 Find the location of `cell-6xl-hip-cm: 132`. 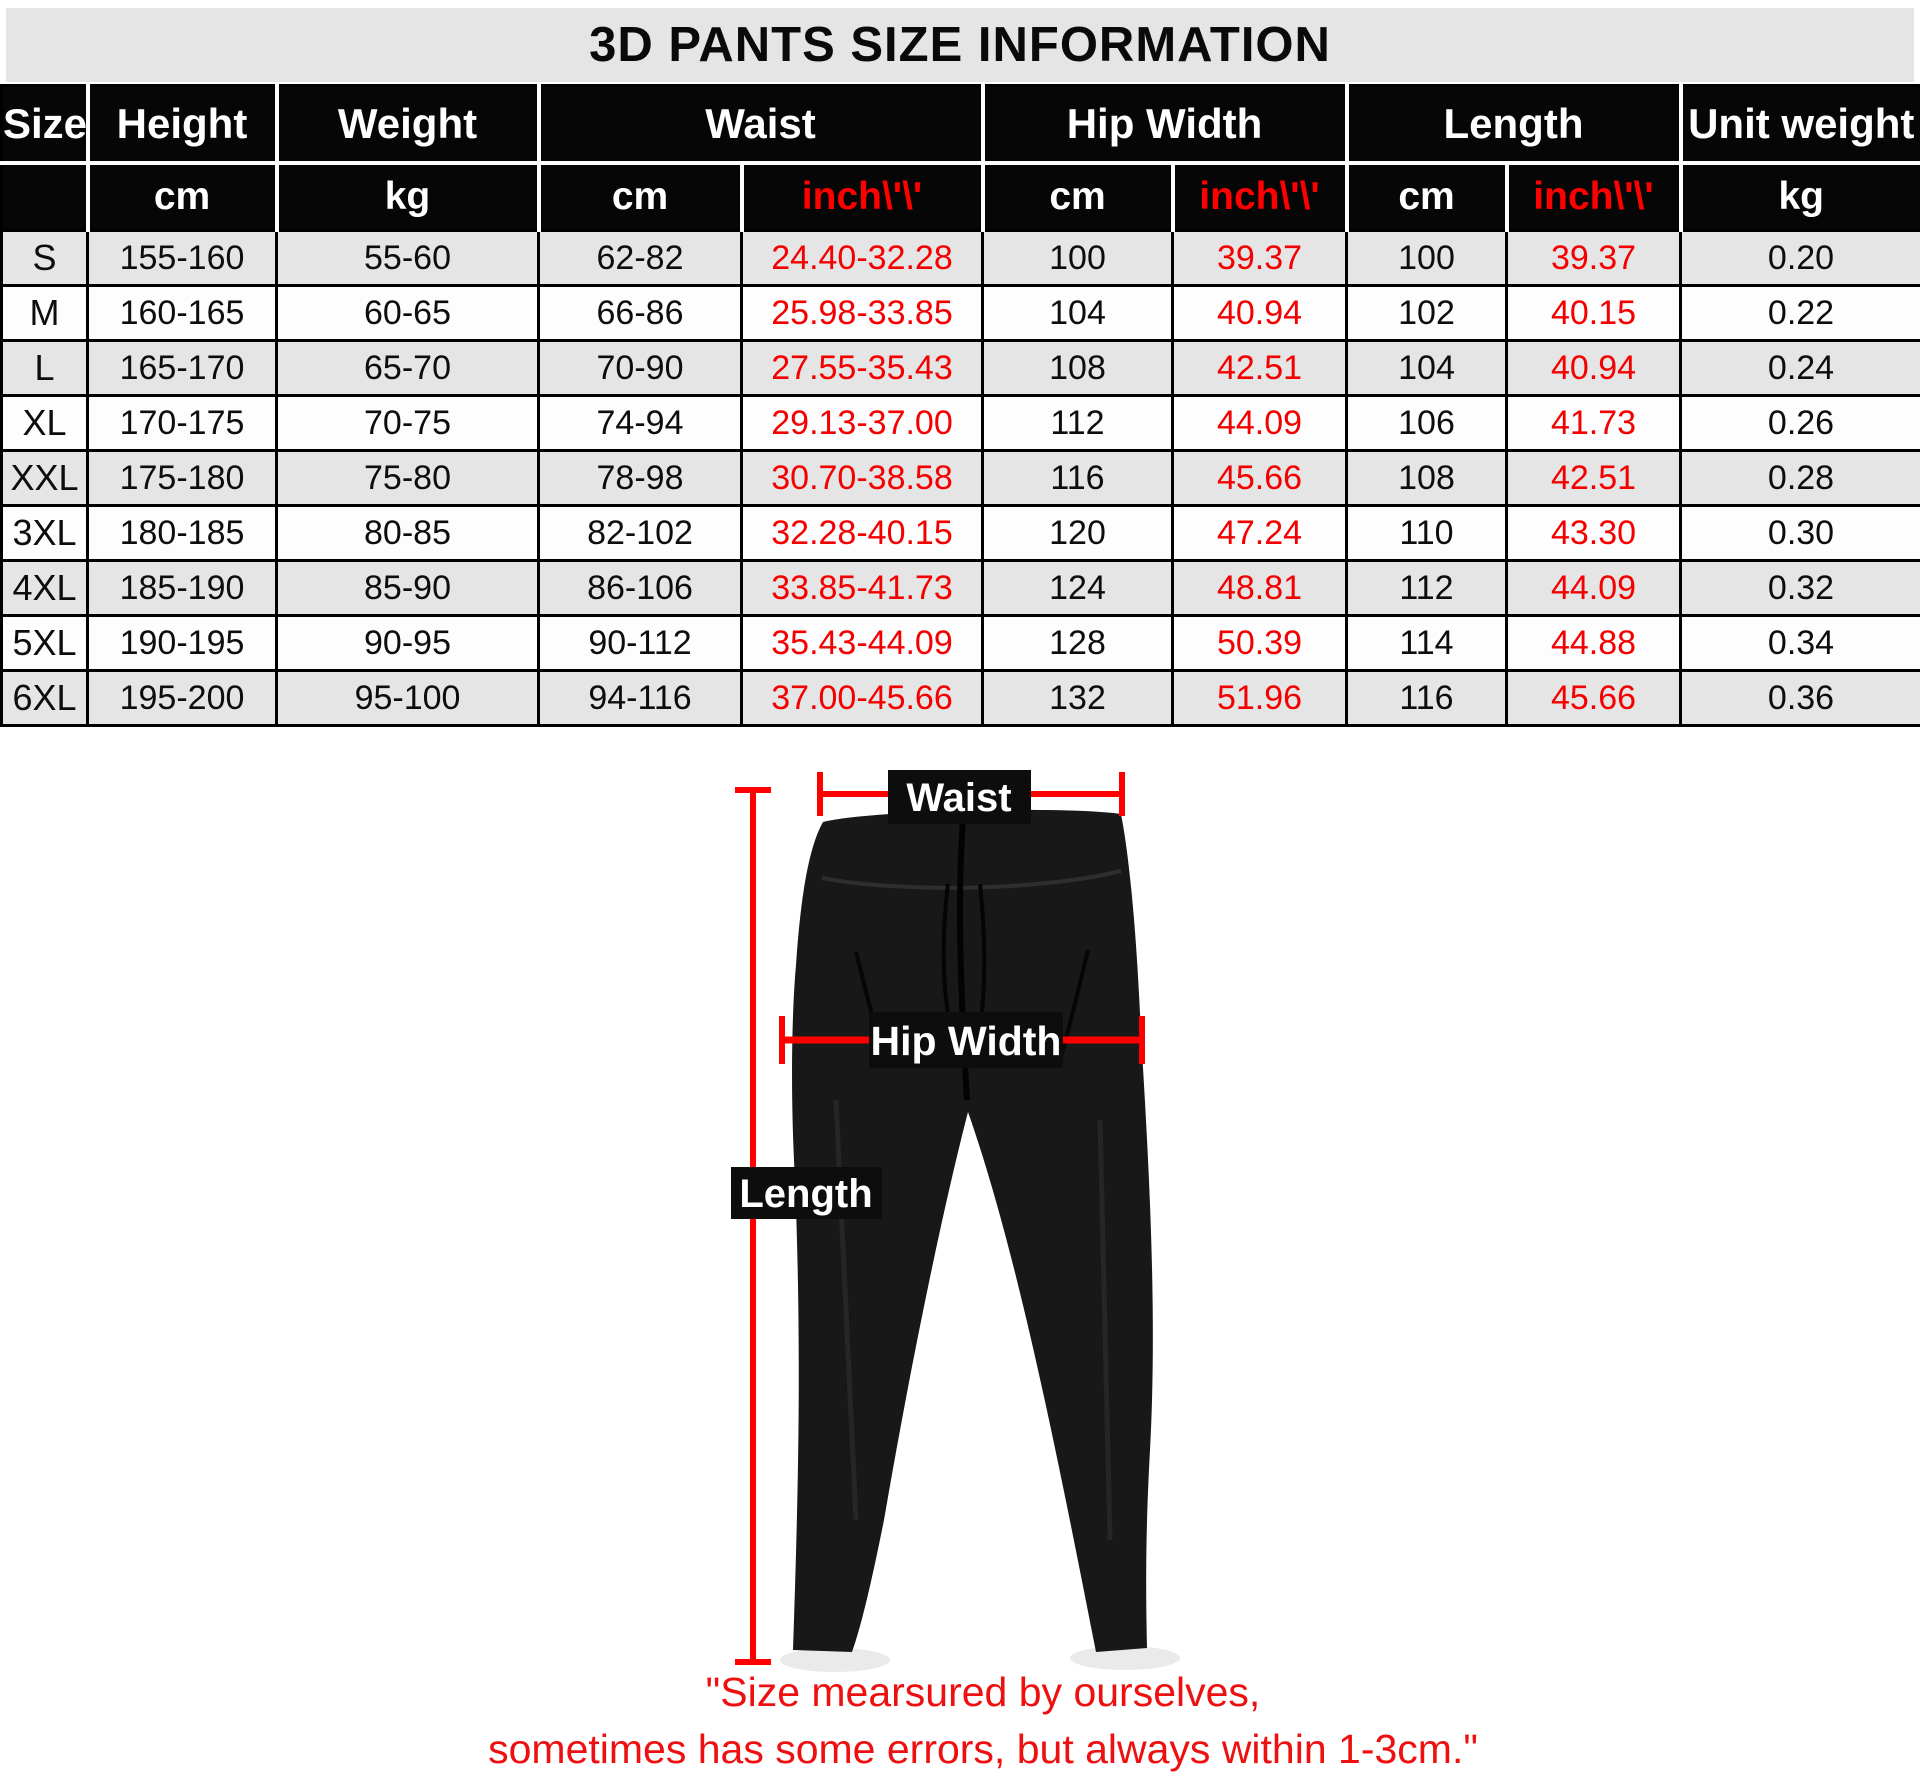

cell-6xl-hip-cm: 132 is located at coordinates (1077, 698).